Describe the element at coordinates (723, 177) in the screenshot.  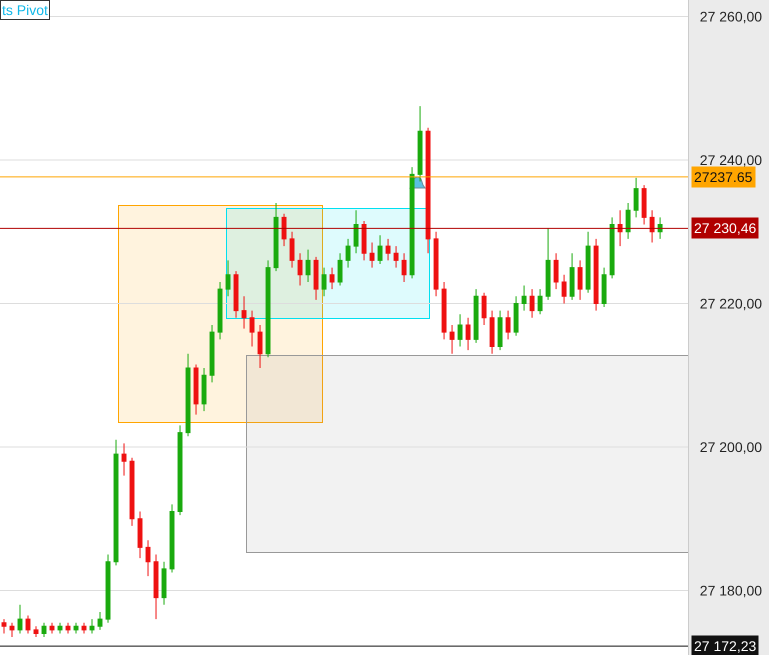
I see `ref-line-label: 27237.65` at that location.